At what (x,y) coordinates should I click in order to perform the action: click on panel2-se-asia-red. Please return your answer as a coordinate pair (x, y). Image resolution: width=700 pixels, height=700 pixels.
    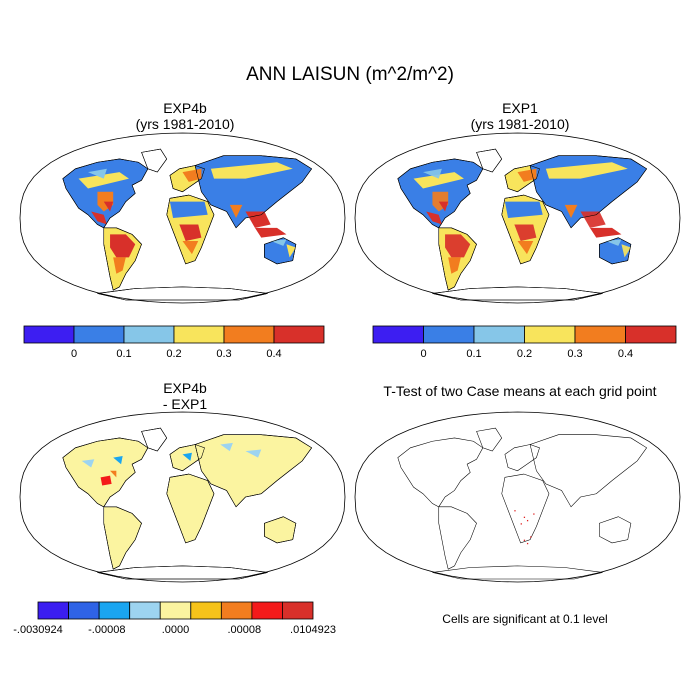
    Looking at the image, I should click on (593, 219).